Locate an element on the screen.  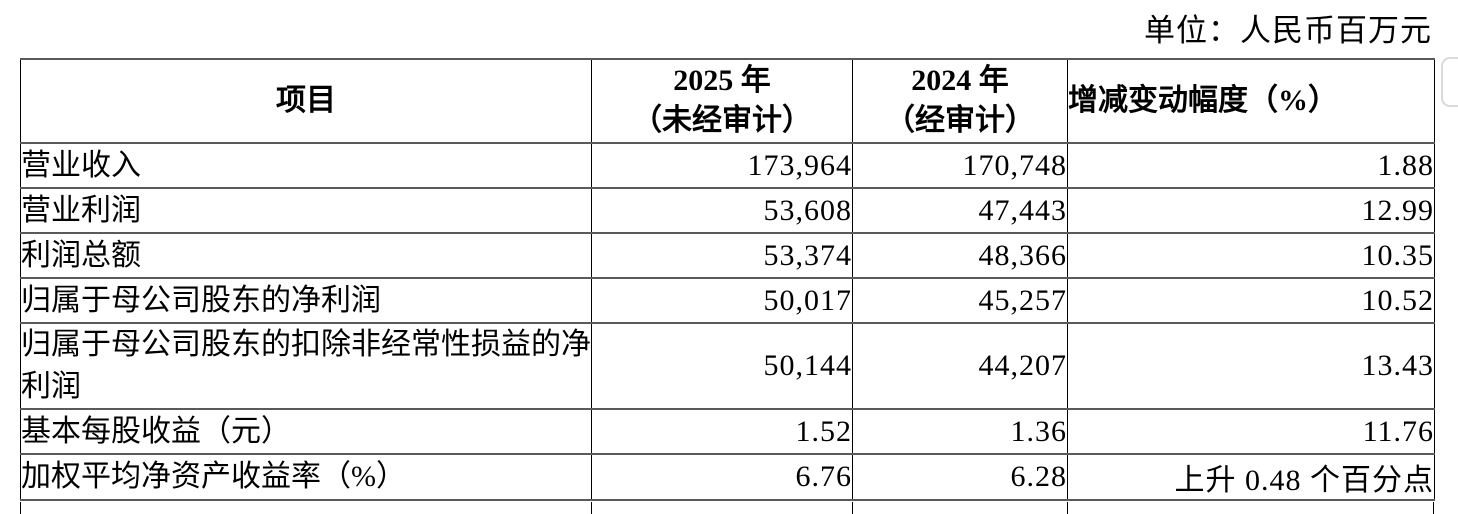
row-value-2024: 6.28 is located at coordinates (960, 477).